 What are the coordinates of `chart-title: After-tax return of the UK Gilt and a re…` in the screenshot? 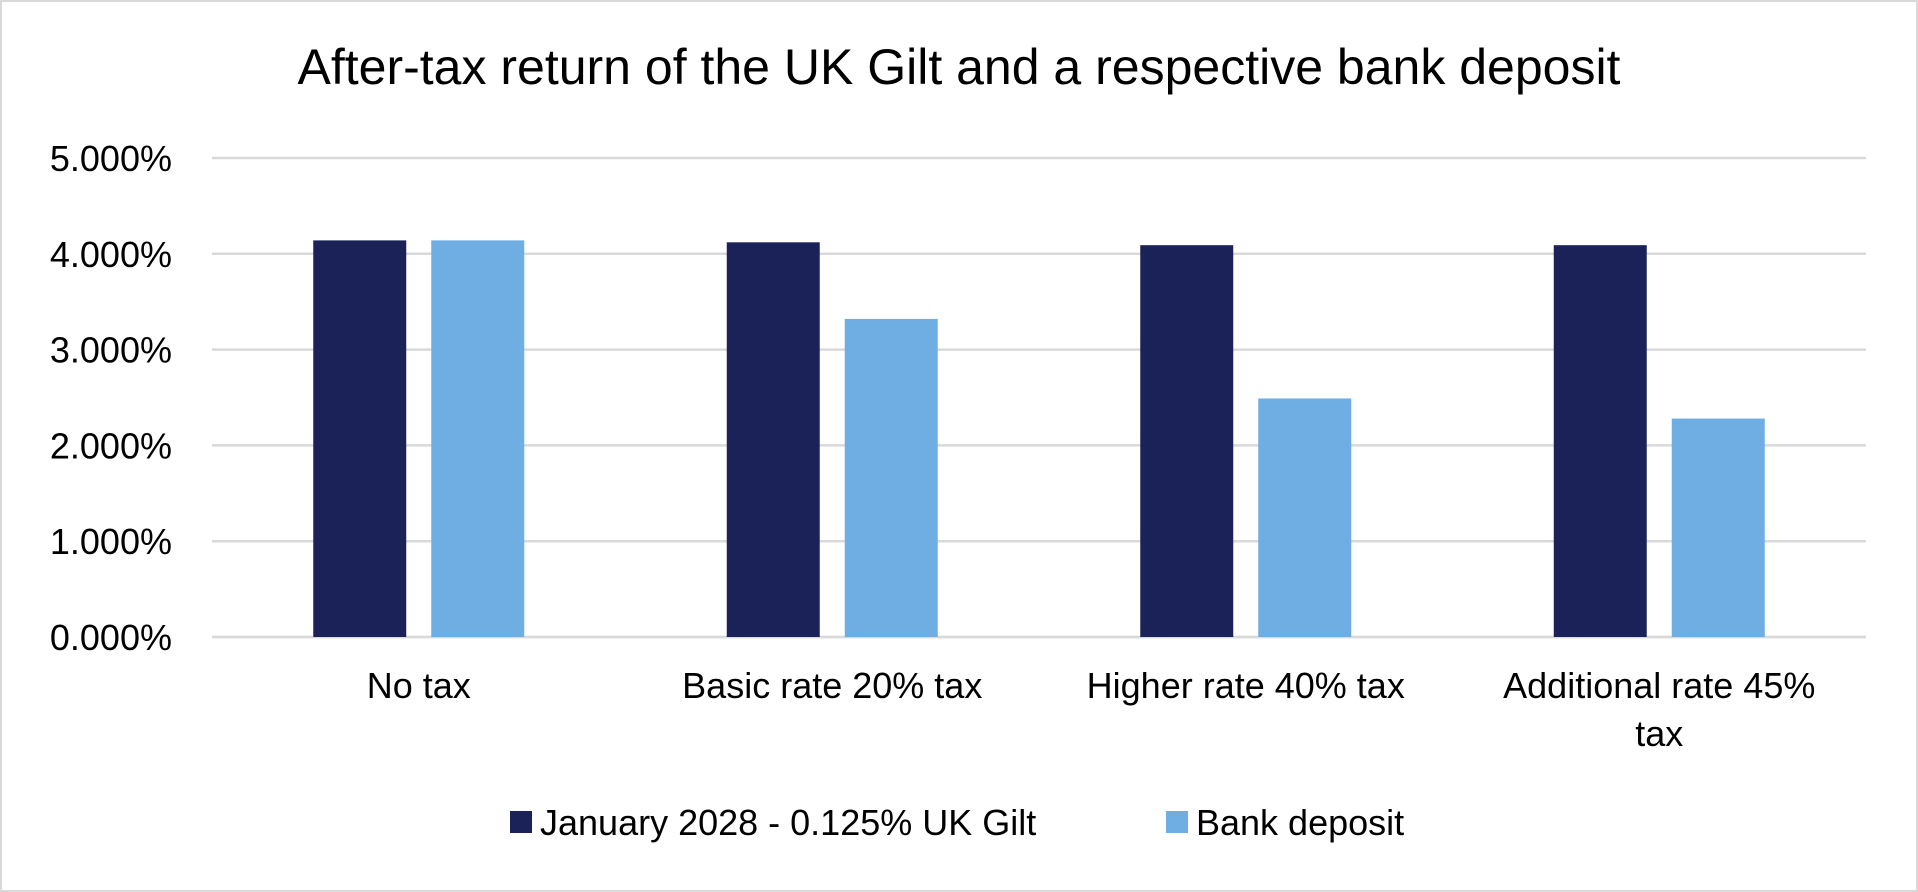 It's located at (959, 67).